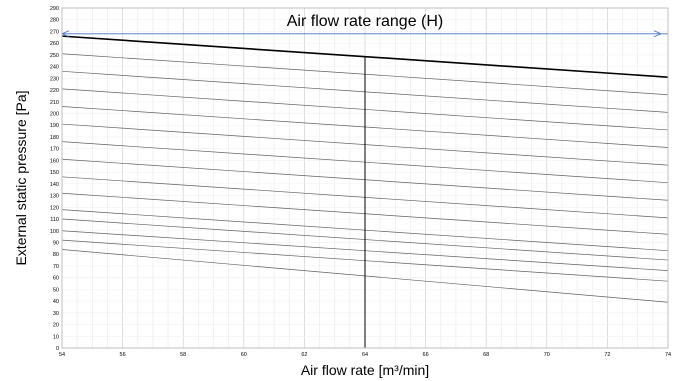  Describe the element at coordinates (54, 32) in the screenshot. I see `y-tick-label: 270` at that location.